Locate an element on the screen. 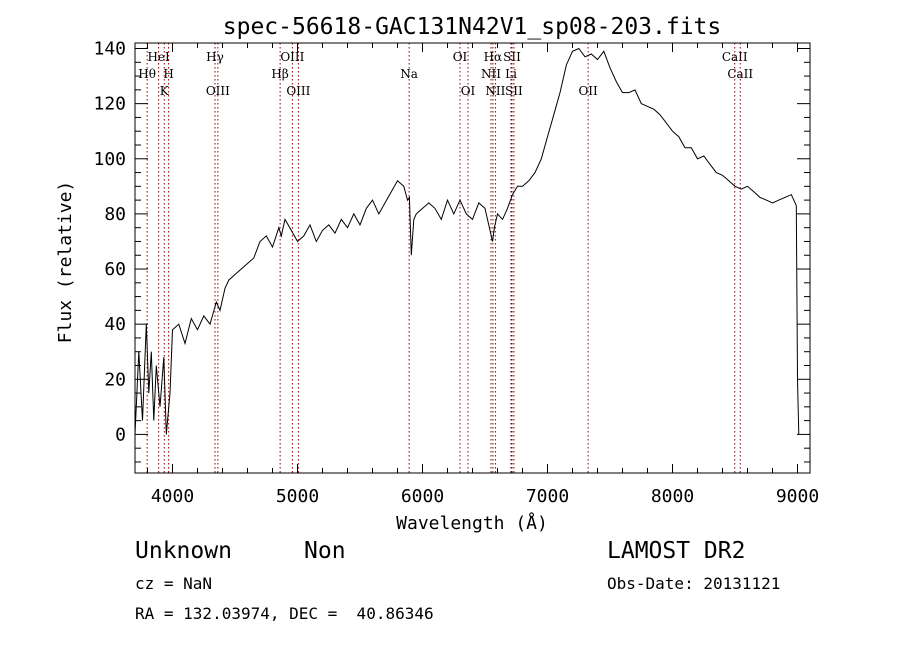 Image resolution: width=900 pixels, height=649 pixels. survey-label: LAMOST DR2 is located at coordinates (676, 551).